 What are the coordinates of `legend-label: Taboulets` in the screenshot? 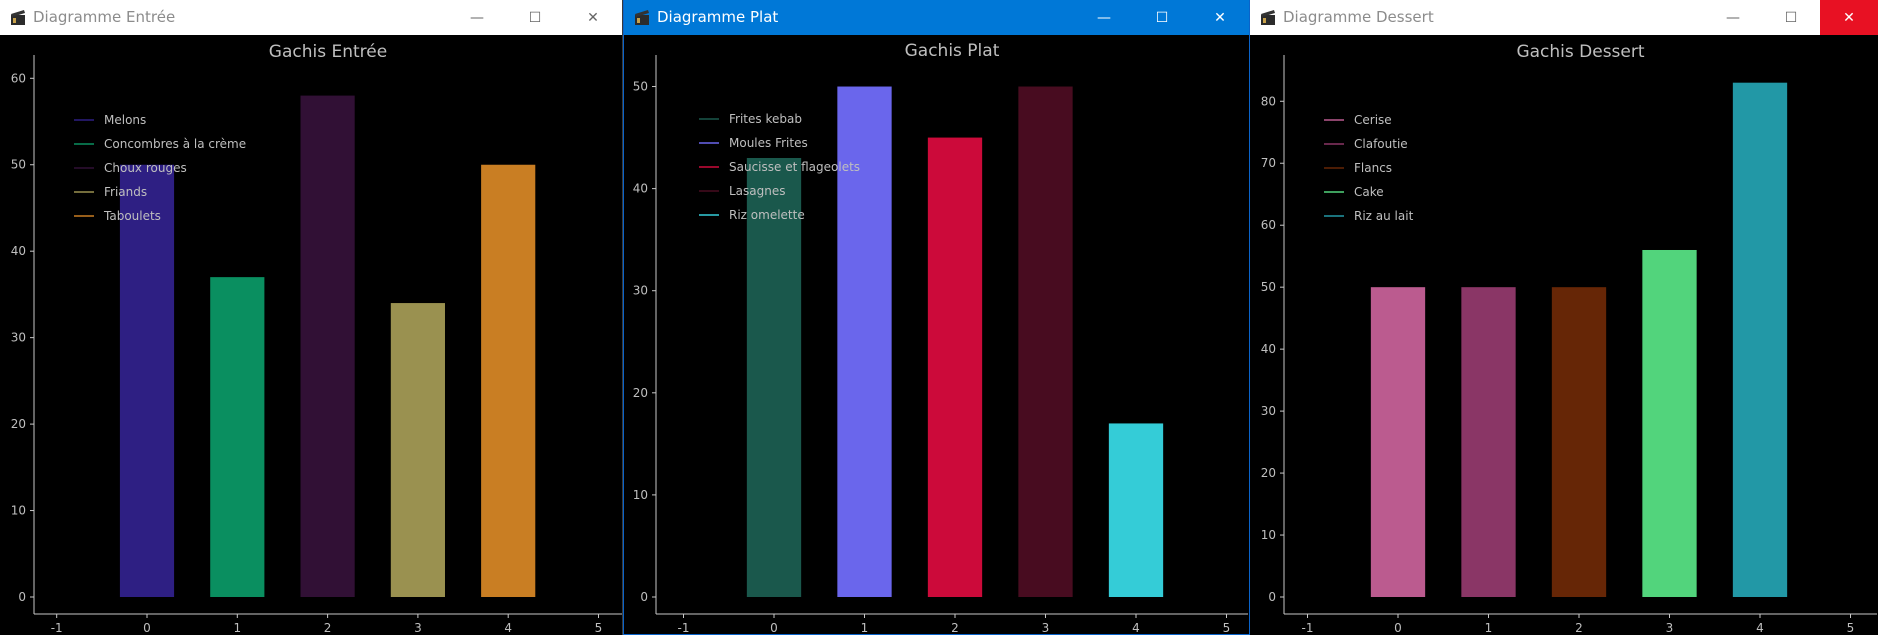 It's located at (132, 216).